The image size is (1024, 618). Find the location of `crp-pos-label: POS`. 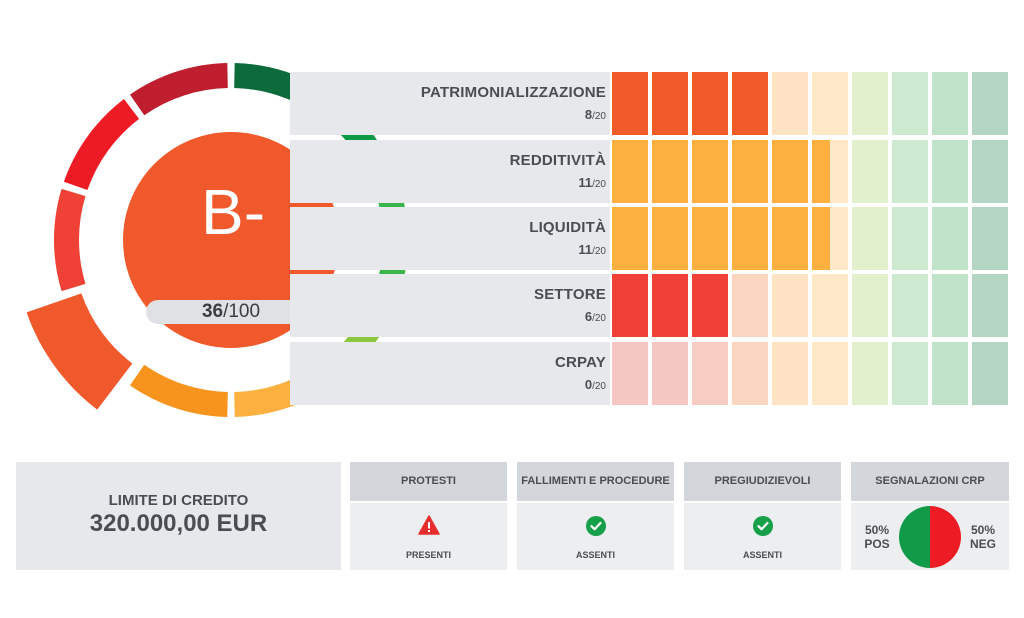

crp-pos-label: POS is located at coordinates (877, 543).